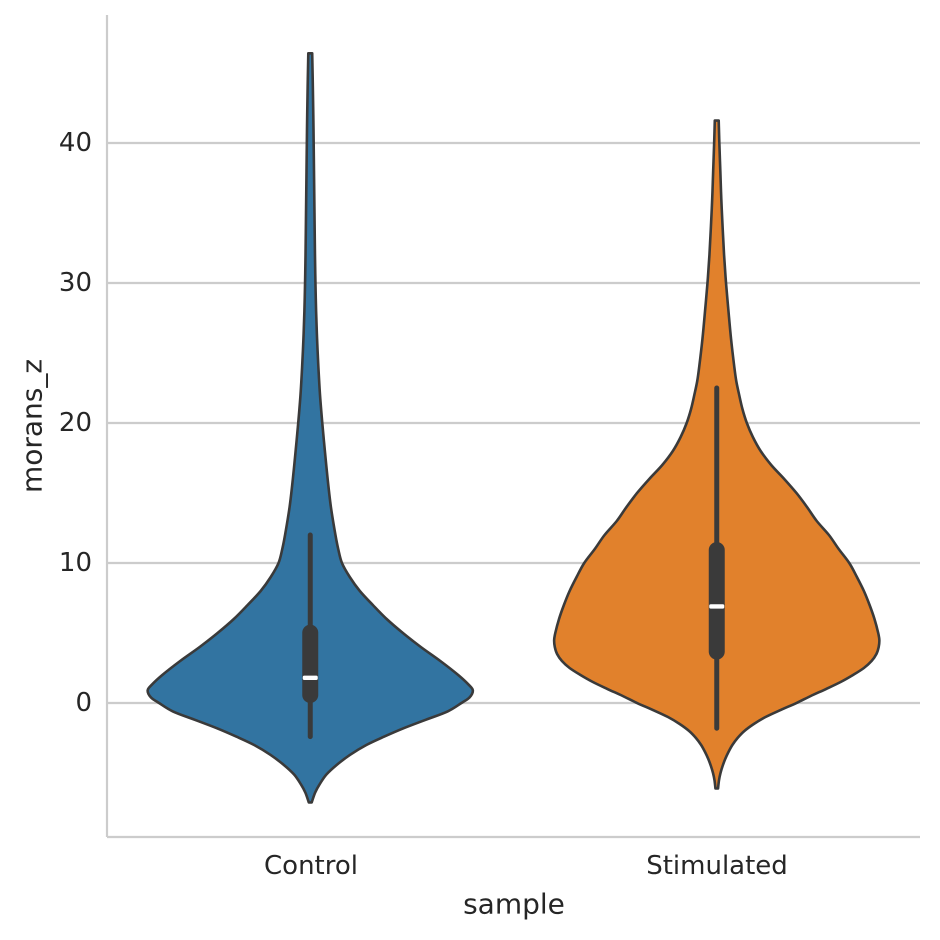 The image size is (940, 940). I want to click on x-axis-label: sample, so click(514, 904).